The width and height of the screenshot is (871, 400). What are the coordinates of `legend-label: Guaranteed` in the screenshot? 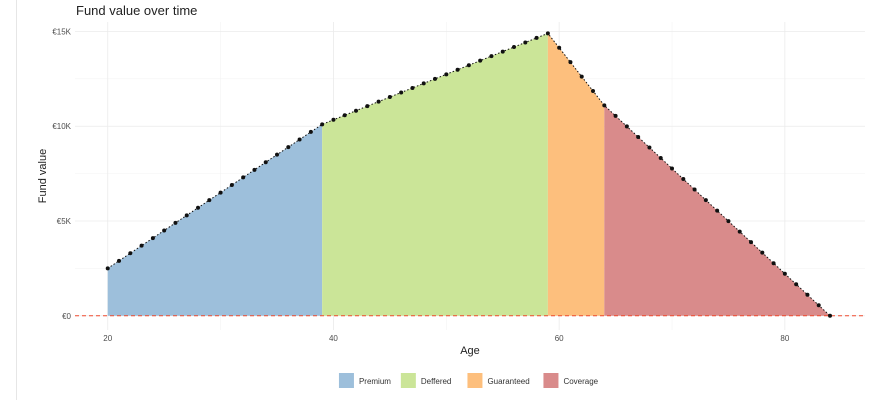 It's located at (508, 381).